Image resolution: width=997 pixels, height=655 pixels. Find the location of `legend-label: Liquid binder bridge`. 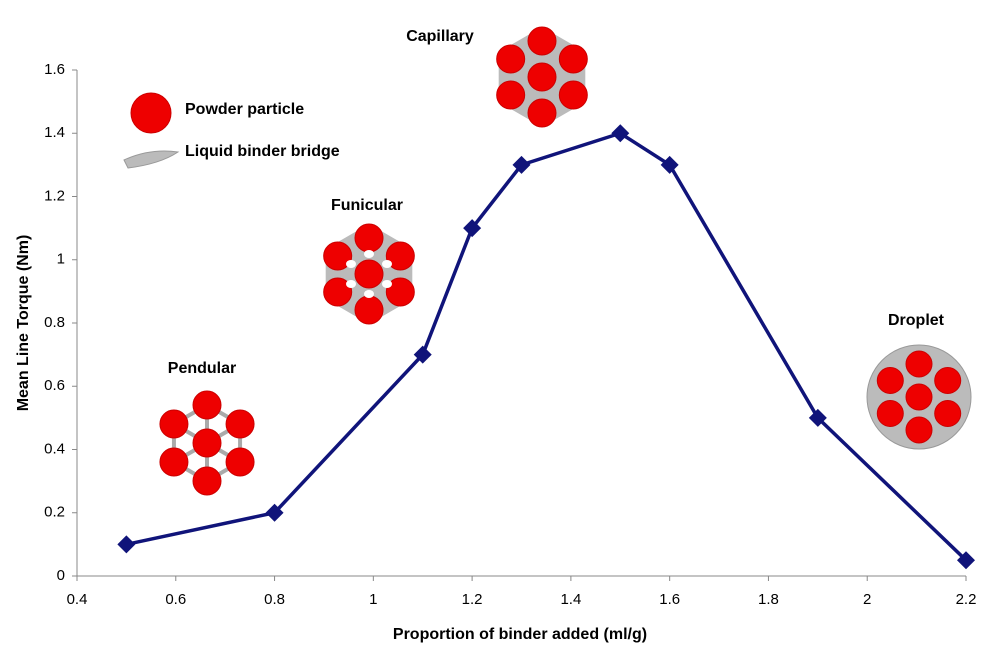

legend-label: Liquid binder bridge is located at coordinates (262, 151).